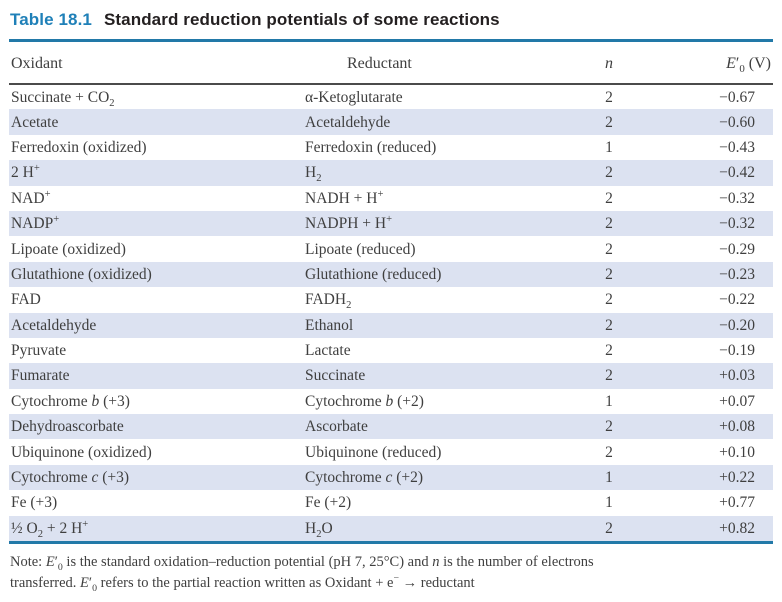 The image size is (782, 602). Describe the element at coordinates (31, 197) in the screenshot. I see `oxidant-cell: NAD+` at that location.